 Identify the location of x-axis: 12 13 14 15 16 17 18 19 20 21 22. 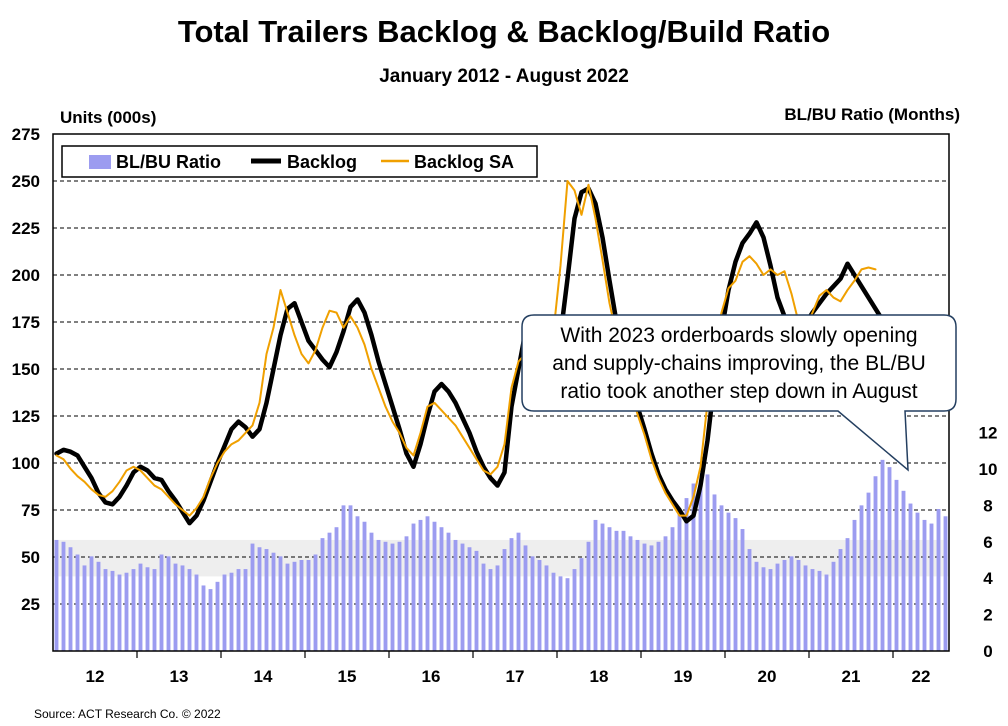
(508, 668).